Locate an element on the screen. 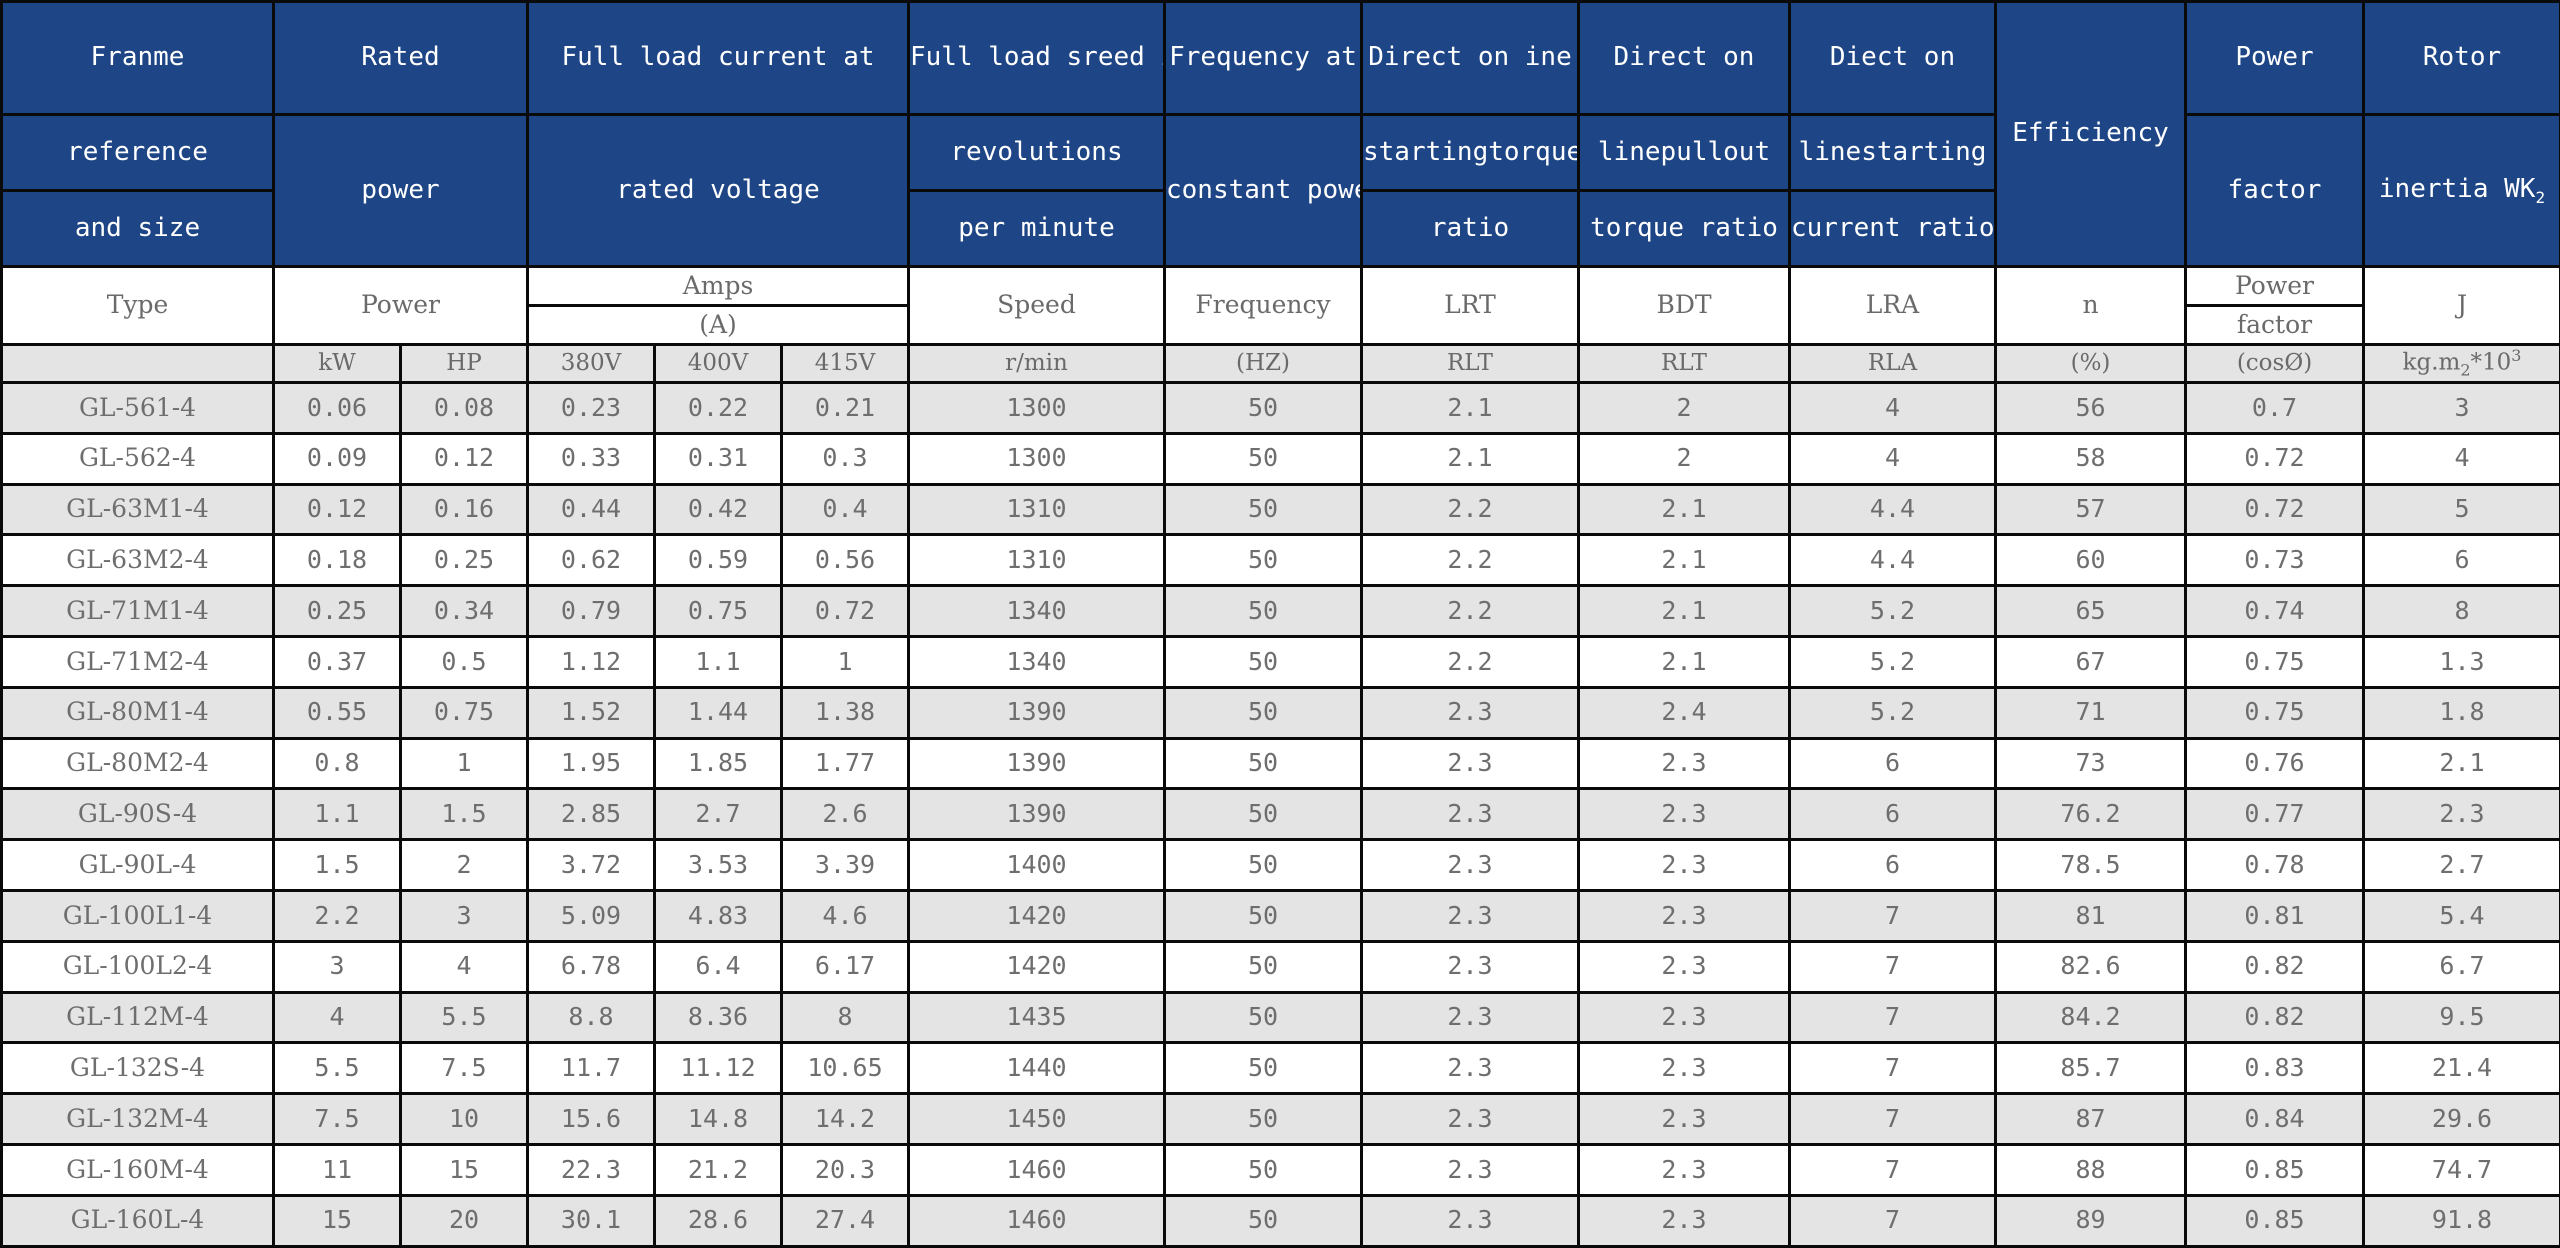 Image resolution: width=2560 pixels, height=1248 pixels. cell-speed: 1340 is located at coordinates (1037, 662).